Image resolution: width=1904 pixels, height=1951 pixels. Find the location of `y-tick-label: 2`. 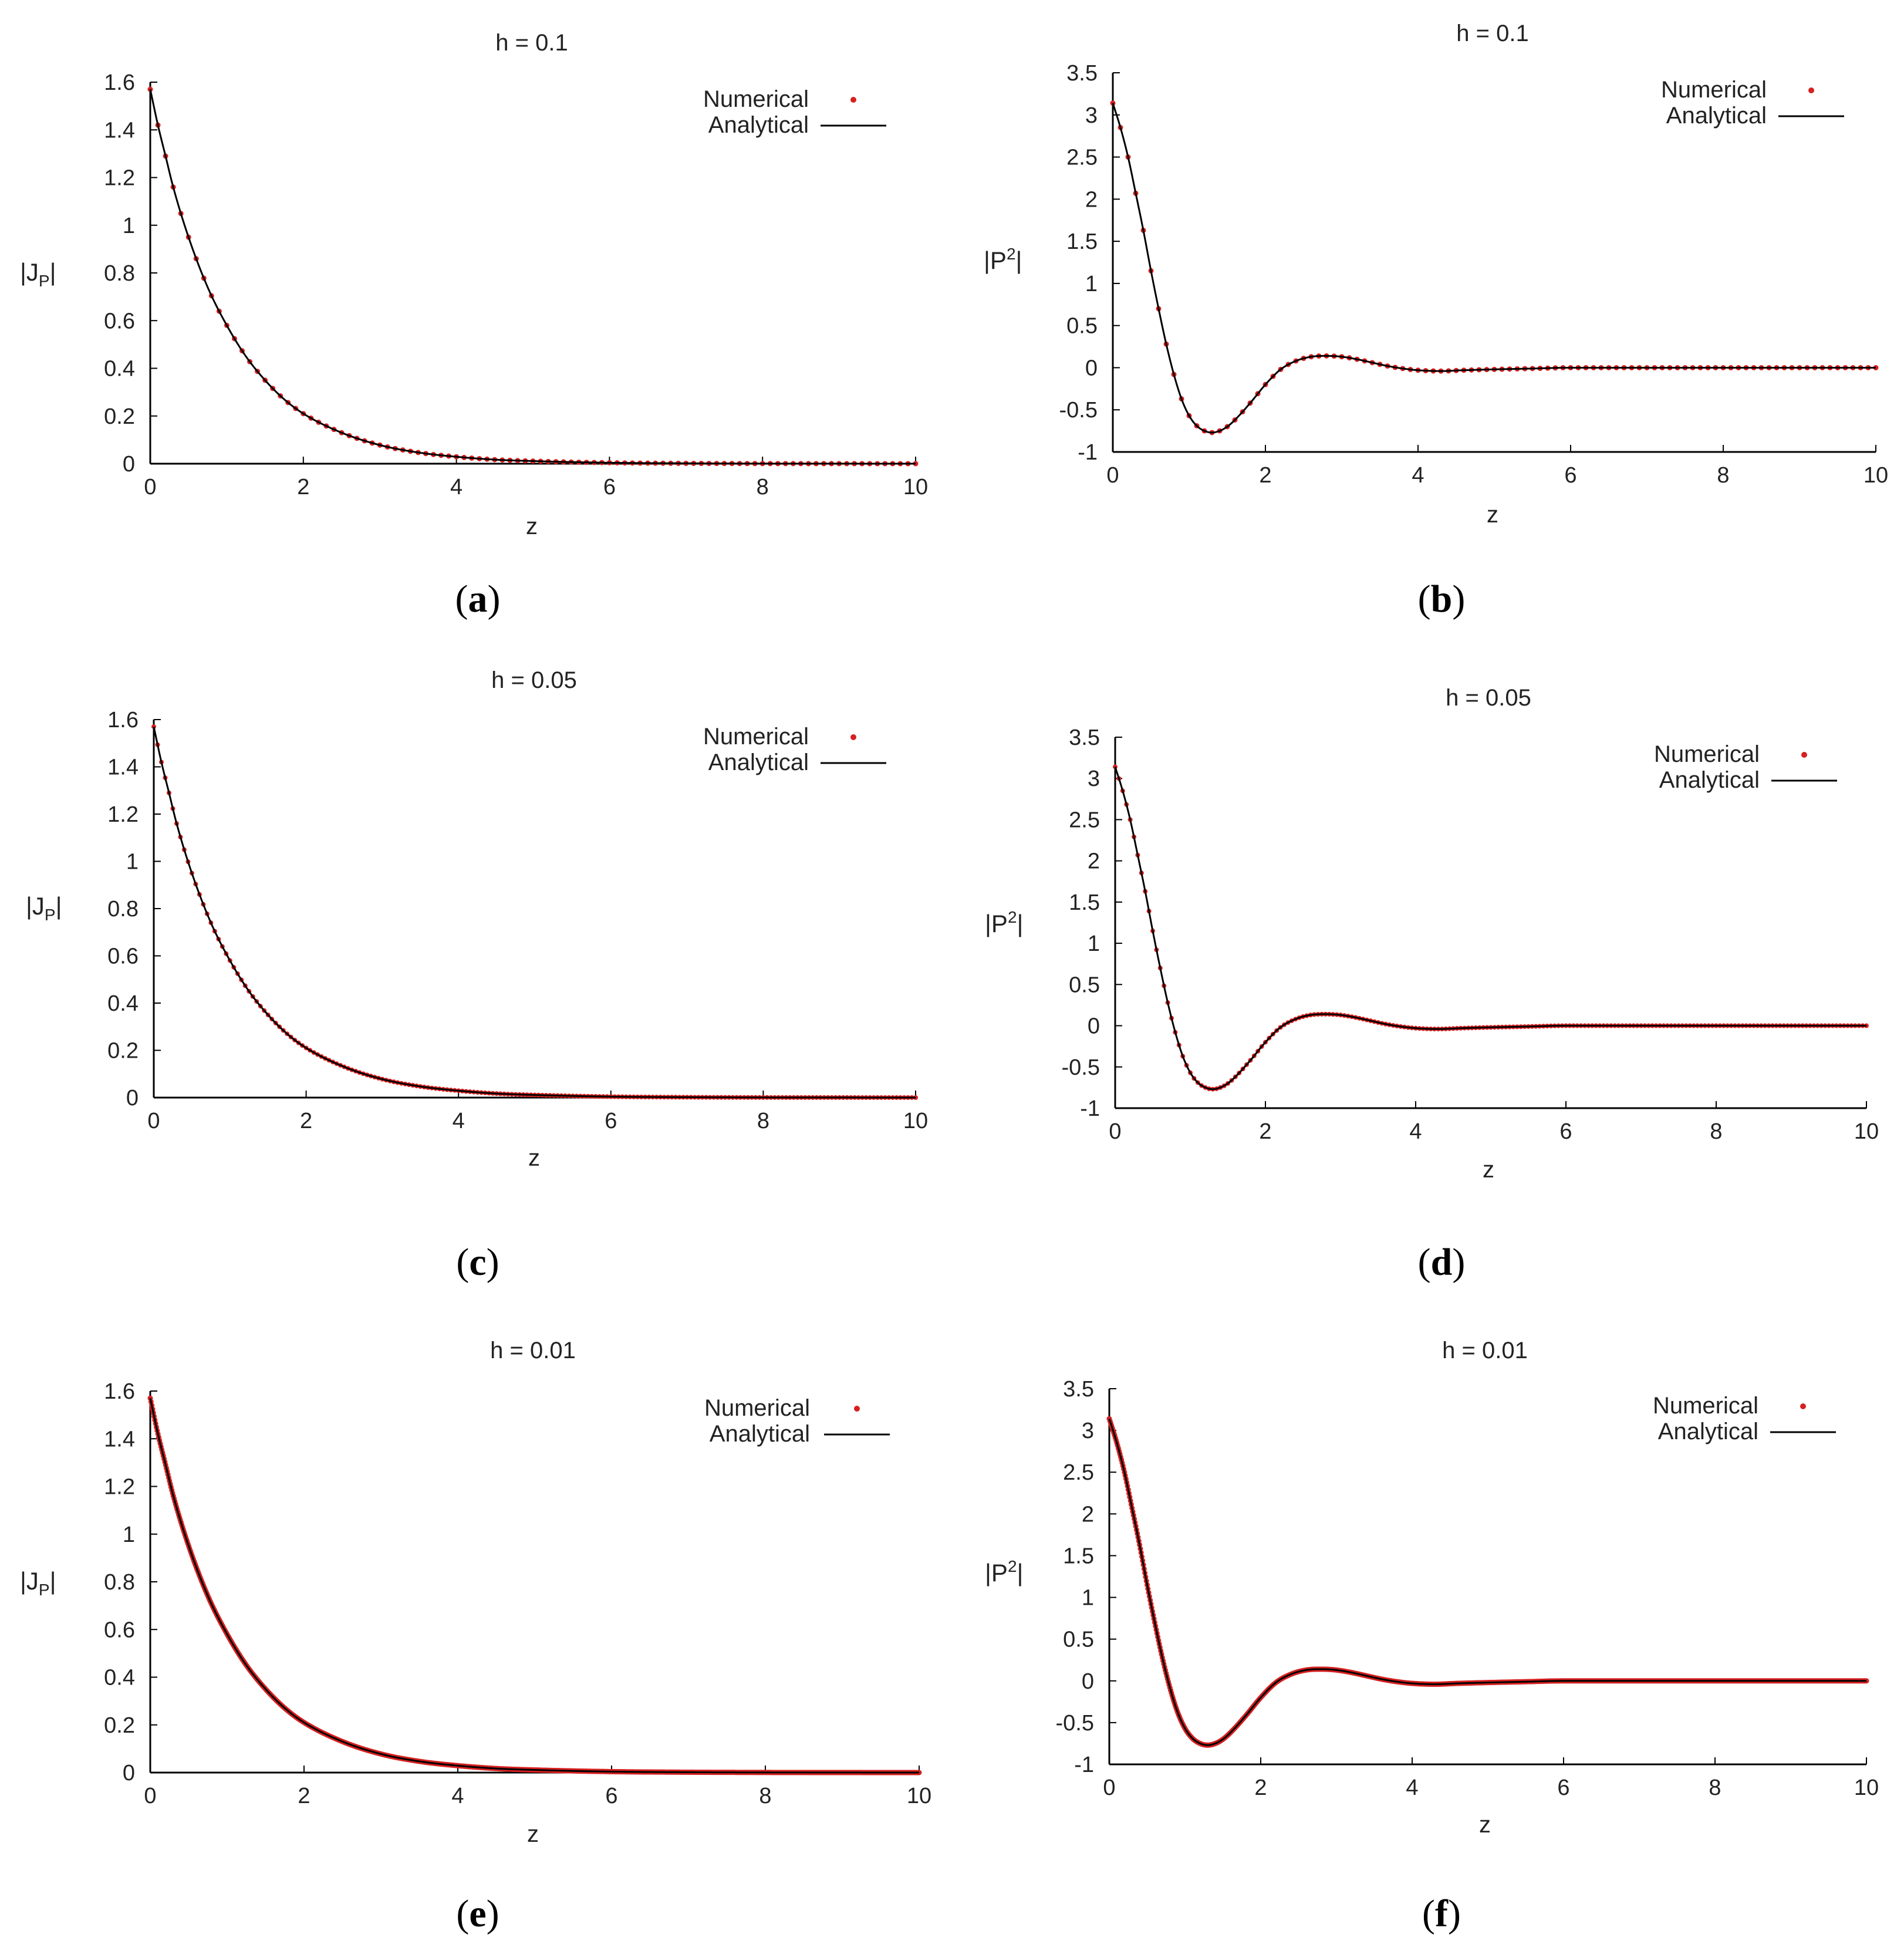

y-tick-label: 2 is located at coordinates (1094, 861).